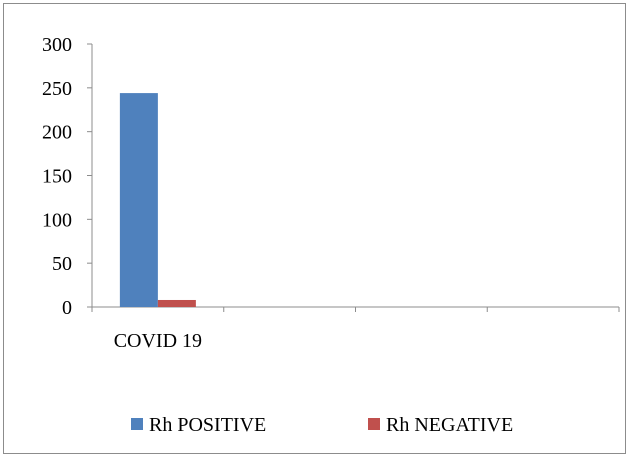  Describe the element at coordinates (57, 177) in the screenshot. I see `y-tick-label: 150` at that location.